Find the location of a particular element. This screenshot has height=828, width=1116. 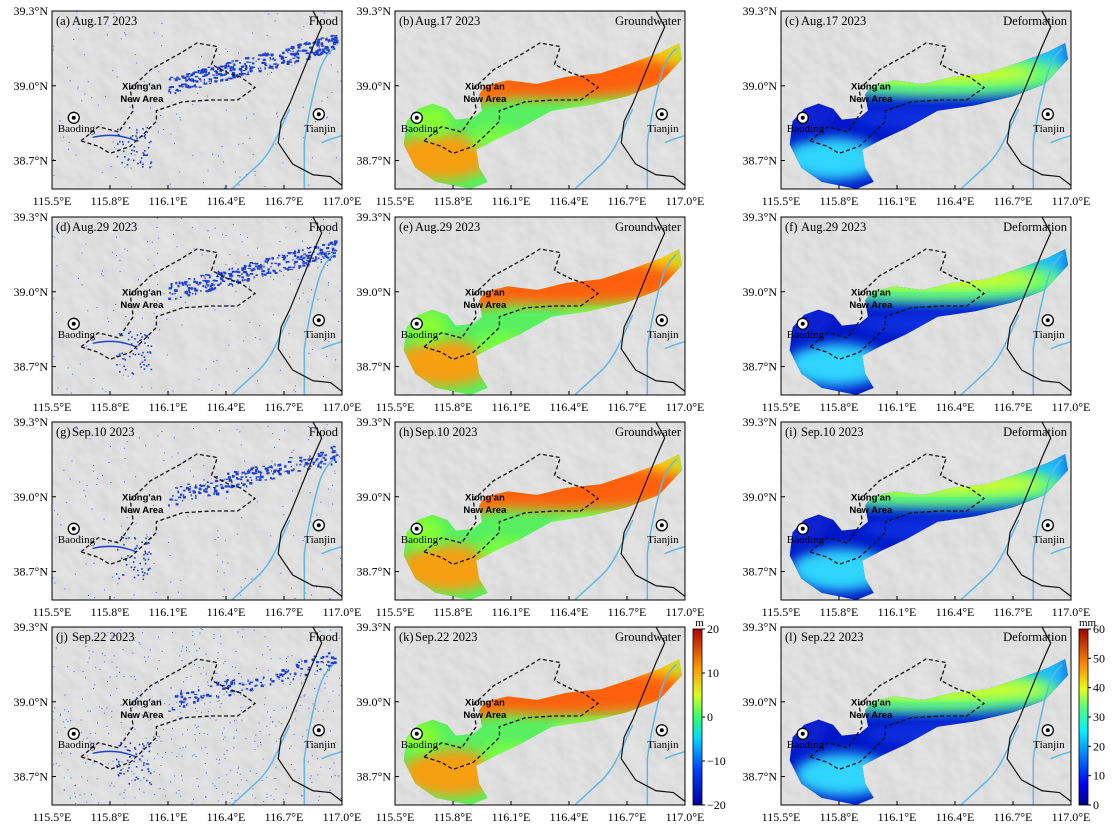

deformation-anomaly is located at coordinates (836, 159).